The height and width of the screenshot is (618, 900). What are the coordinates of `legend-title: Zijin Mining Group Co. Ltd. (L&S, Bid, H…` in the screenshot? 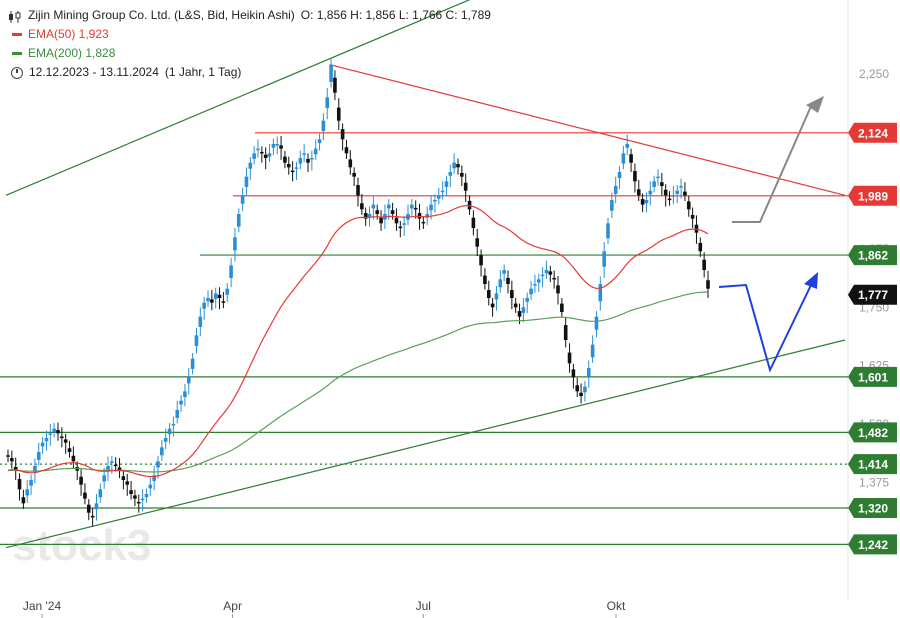 It's located at (161, 15).